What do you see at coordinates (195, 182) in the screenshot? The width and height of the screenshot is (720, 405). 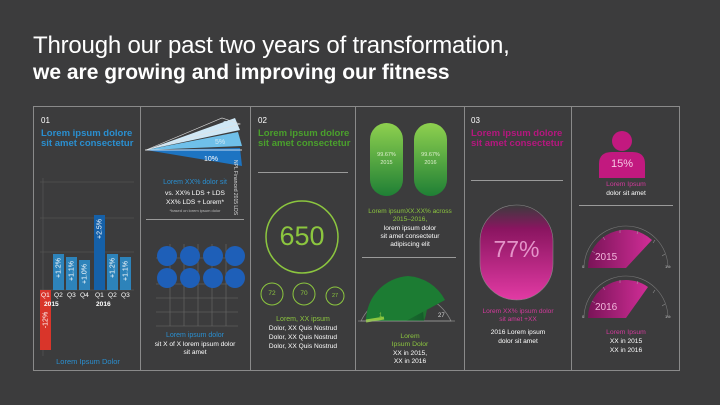 I see `wedge-heading: Lorem XX% dolor sit` at bounding box center [195, 182].